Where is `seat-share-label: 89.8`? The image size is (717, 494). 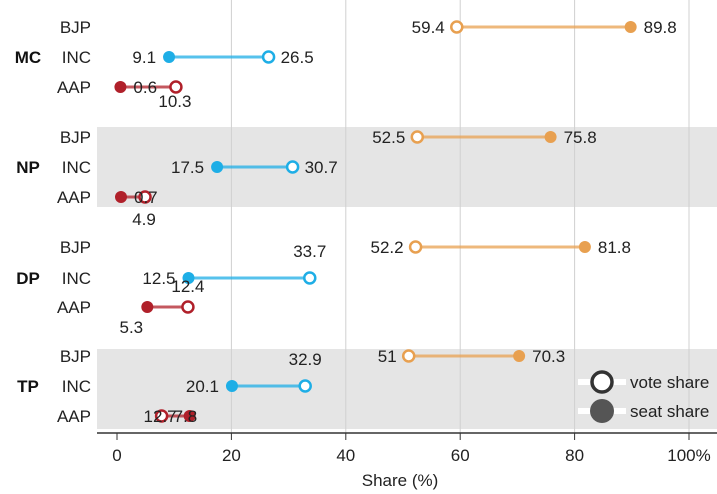 seat-share-label: 89.8 is located at coordinates (660, 27).